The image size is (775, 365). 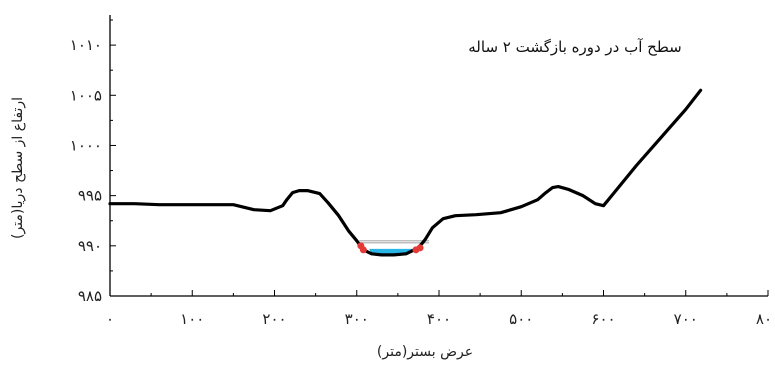 I want to click on y-axis-label: ارتفاع از سطح دریا(متر), so click(x=18, y=168).